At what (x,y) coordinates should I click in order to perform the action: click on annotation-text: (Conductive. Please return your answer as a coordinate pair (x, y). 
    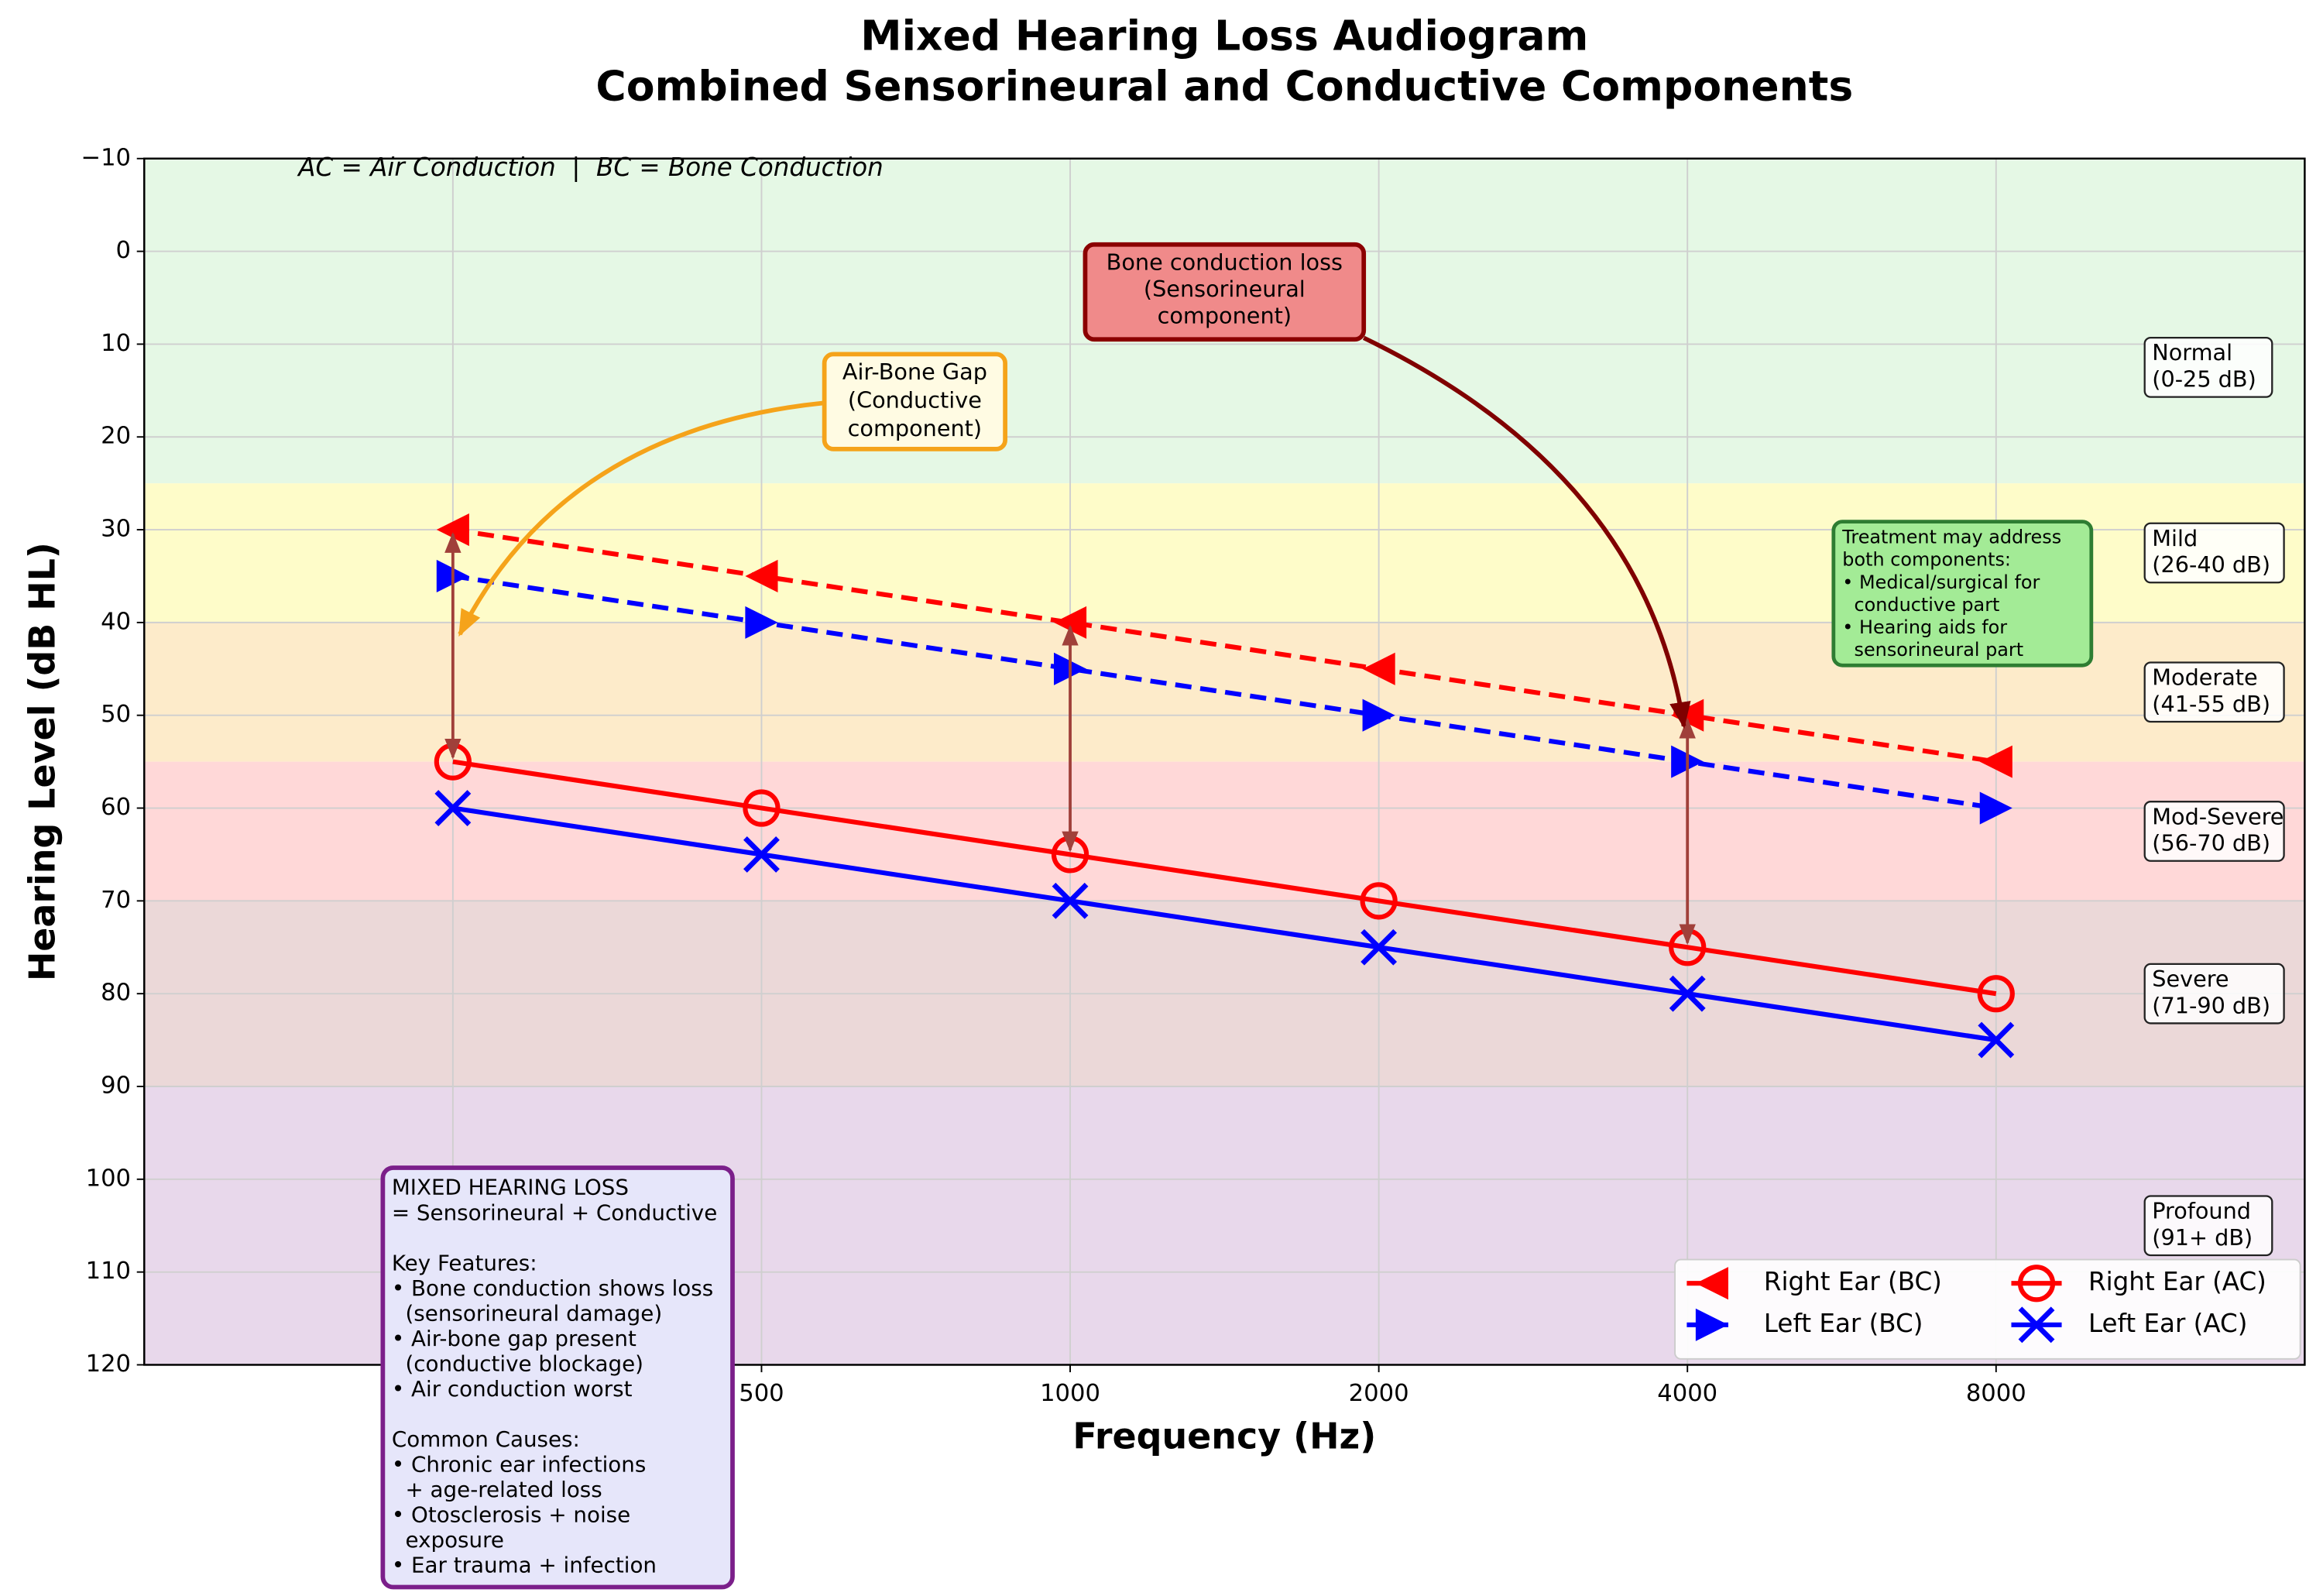
    Looking at the image, I should click on (915, 400).